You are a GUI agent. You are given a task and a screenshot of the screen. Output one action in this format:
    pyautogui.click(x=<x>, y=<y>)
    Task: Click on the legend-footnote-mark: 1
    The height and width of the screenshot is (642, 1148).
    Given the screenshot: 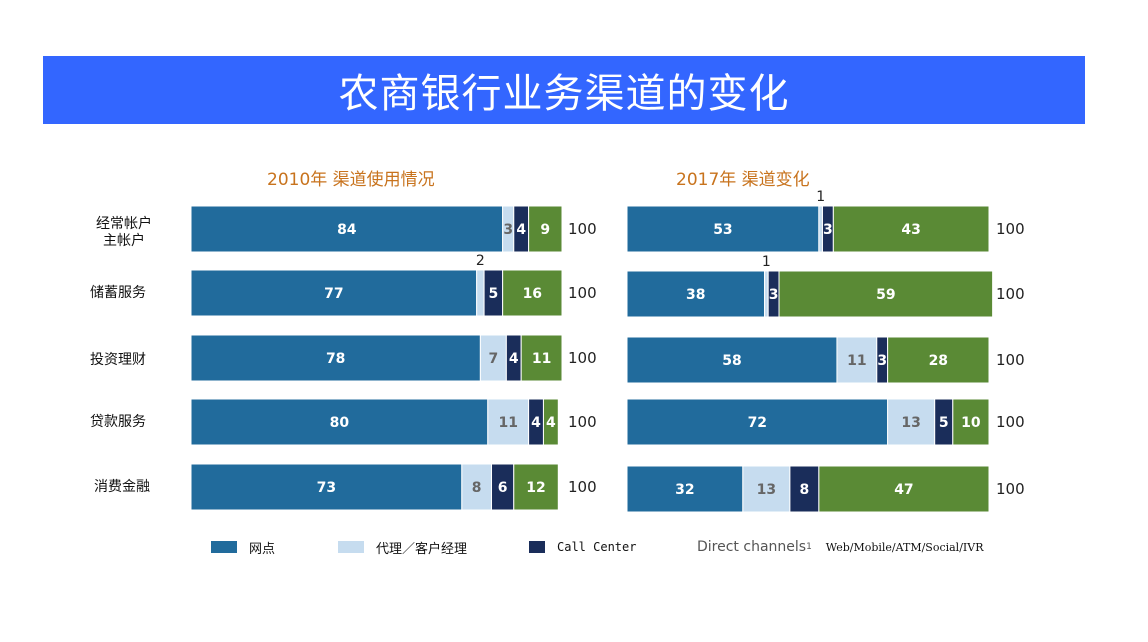 What is the action you would take?
    pyautogui.click(x=809, y=547)
    